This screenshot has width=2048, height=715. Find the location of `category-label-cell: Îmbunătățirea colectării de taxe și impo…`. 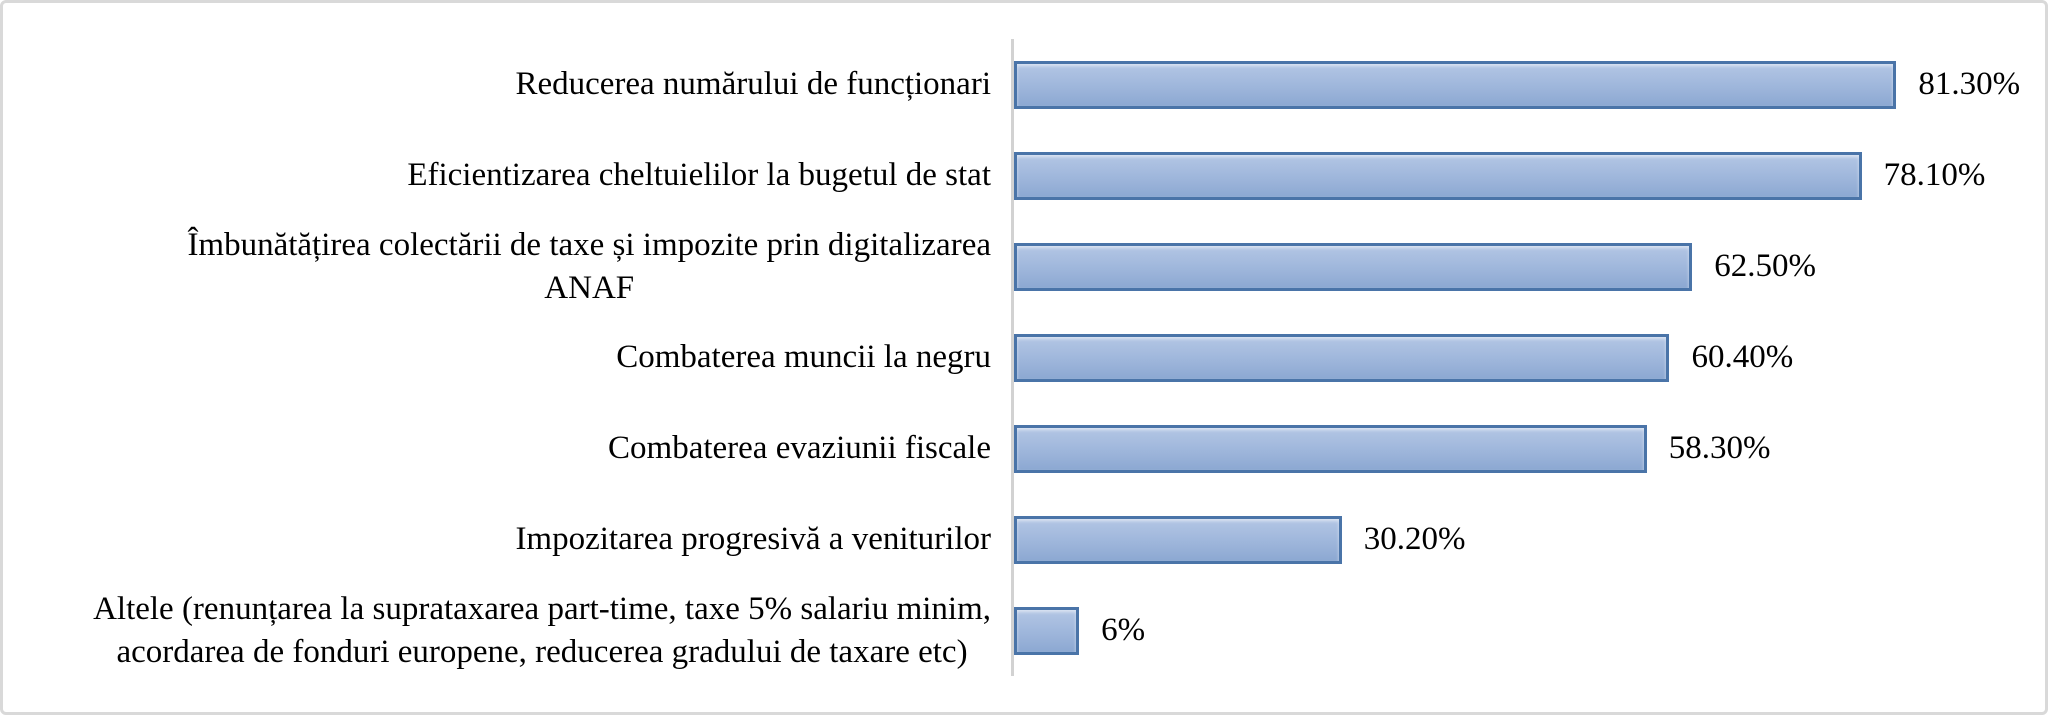

category-label-cell: Îmbunătățirea colectării de taxe și impo… is located at coordinates (507, 266).